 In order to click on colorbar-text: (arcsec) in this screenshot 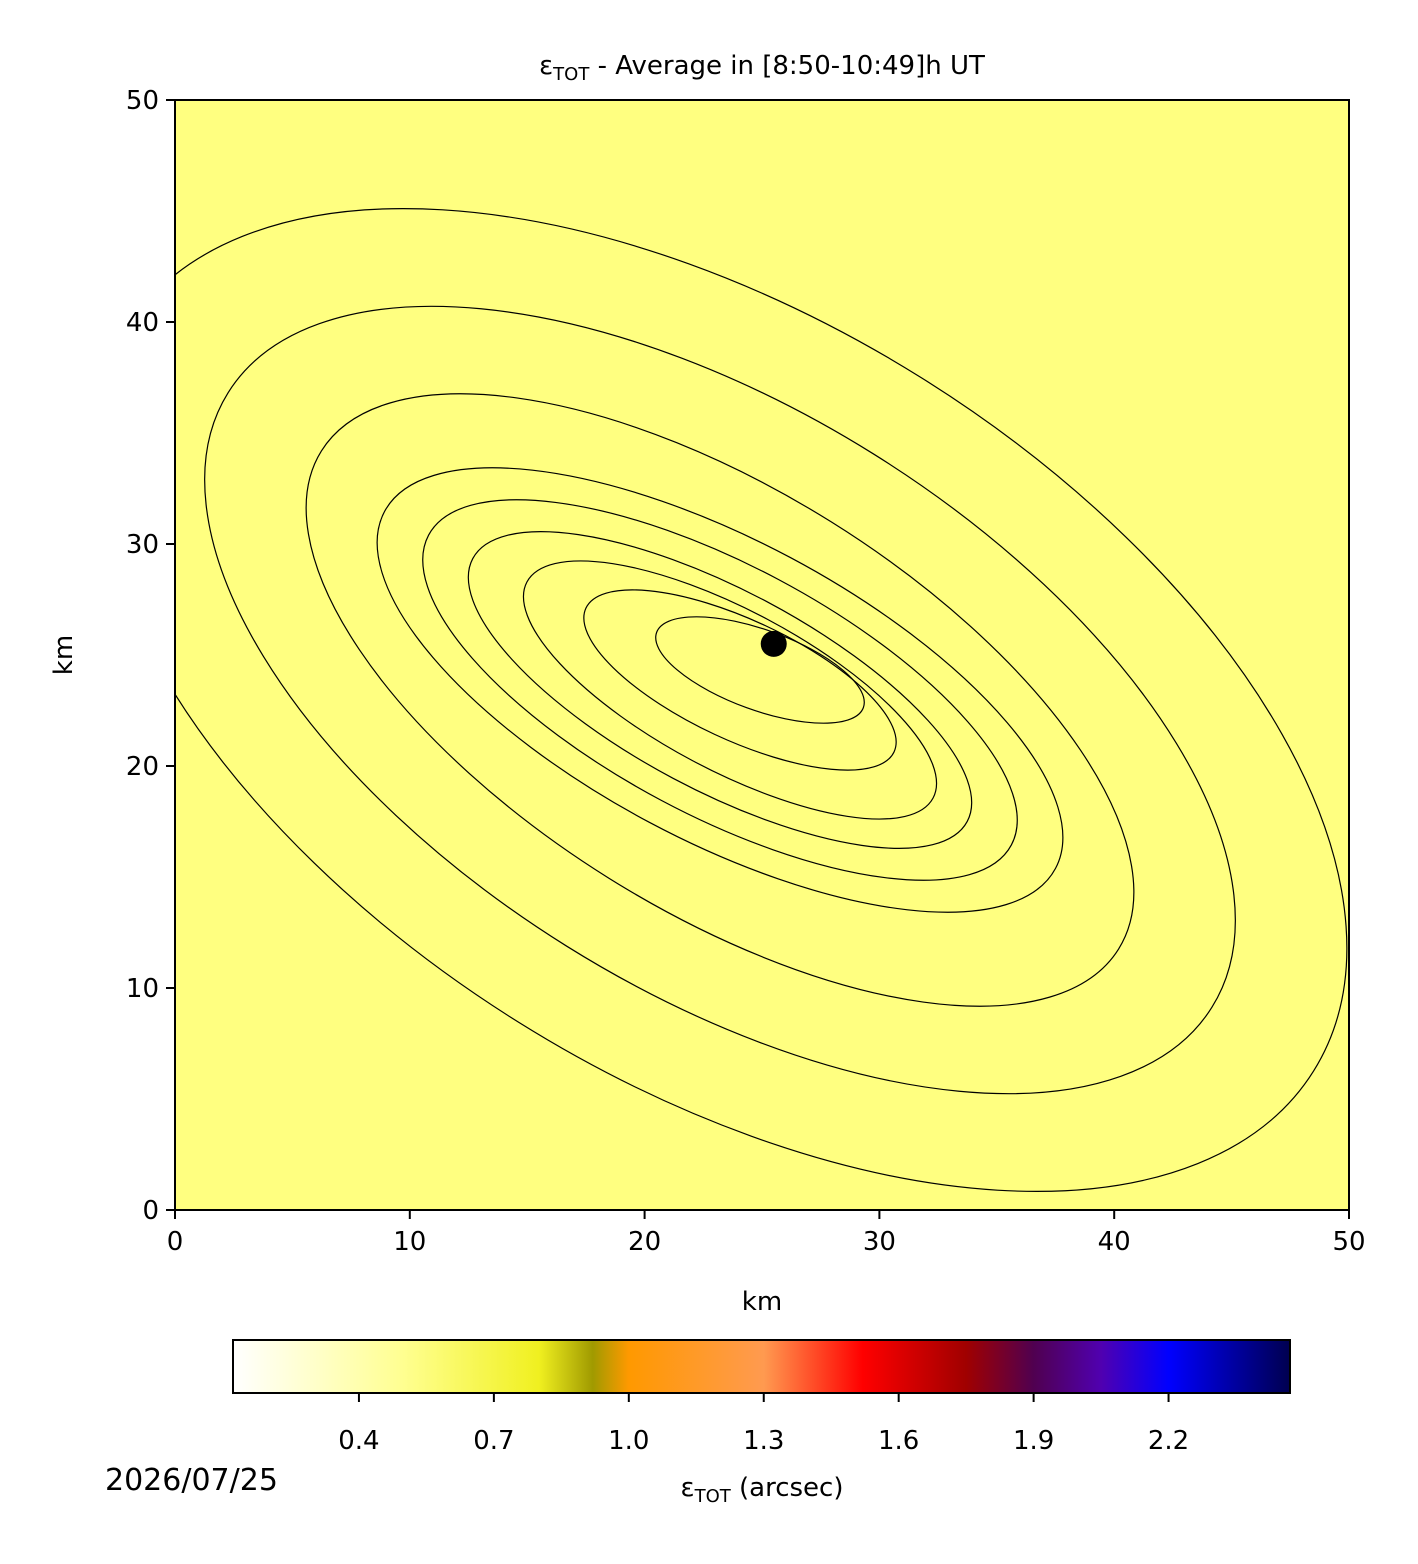, I will do `click(787, 1488)`.